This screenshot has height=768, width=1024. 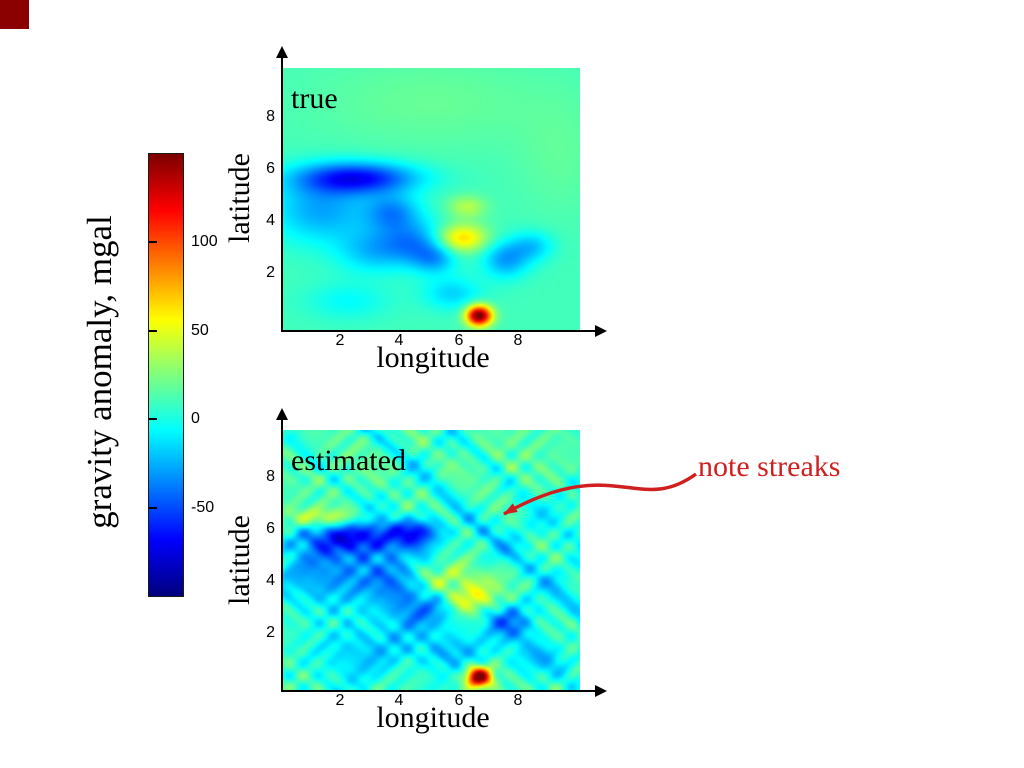 I want to click on colorbar-tick-label: 50, so click(x=200, y=330).